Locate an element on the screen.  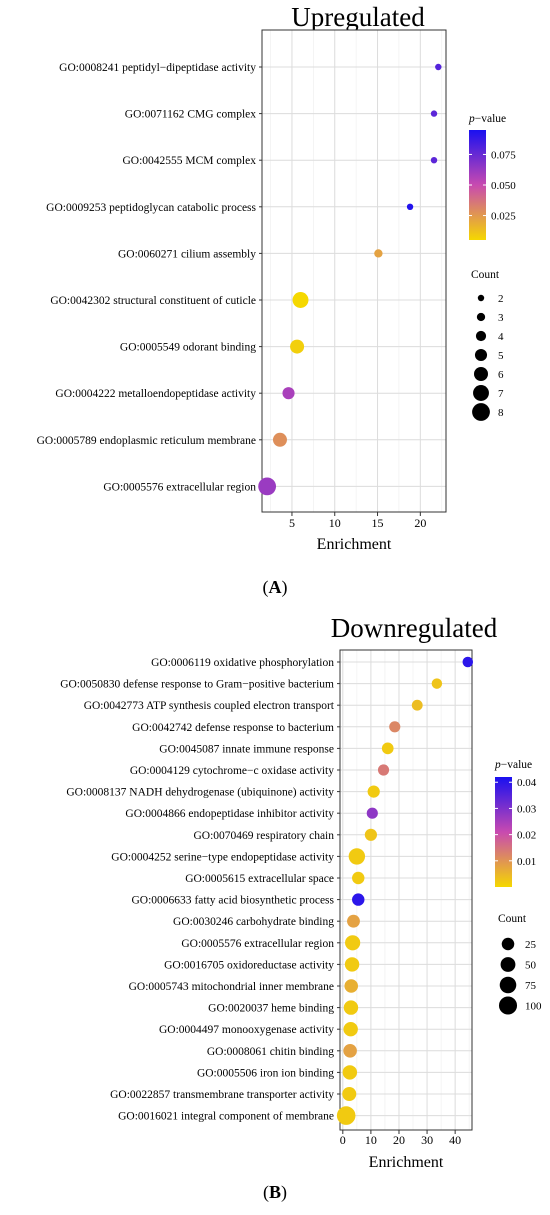
colorbar-tick-label: 0.025 is located at coordinates (503, 217).